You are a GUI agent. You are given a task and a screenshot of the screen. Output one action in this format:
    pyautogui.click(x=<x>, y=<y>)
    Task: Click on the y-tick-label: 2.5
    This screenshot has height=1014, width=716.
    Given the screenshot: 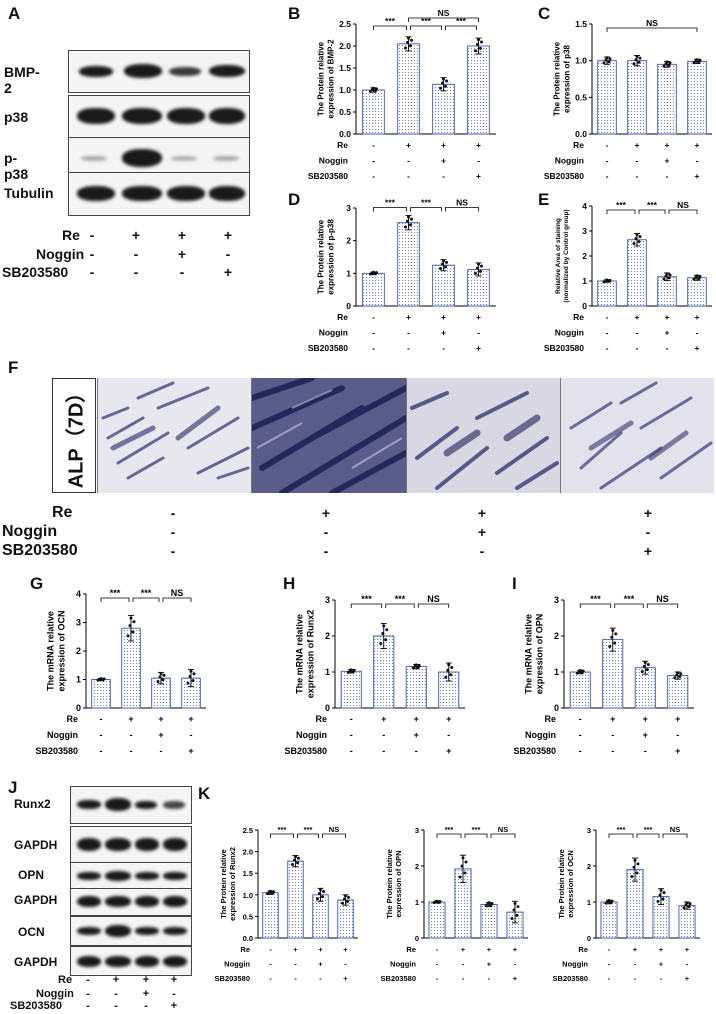 What is the action you would take?
    pyautogui.click(x=345, y=24)
    